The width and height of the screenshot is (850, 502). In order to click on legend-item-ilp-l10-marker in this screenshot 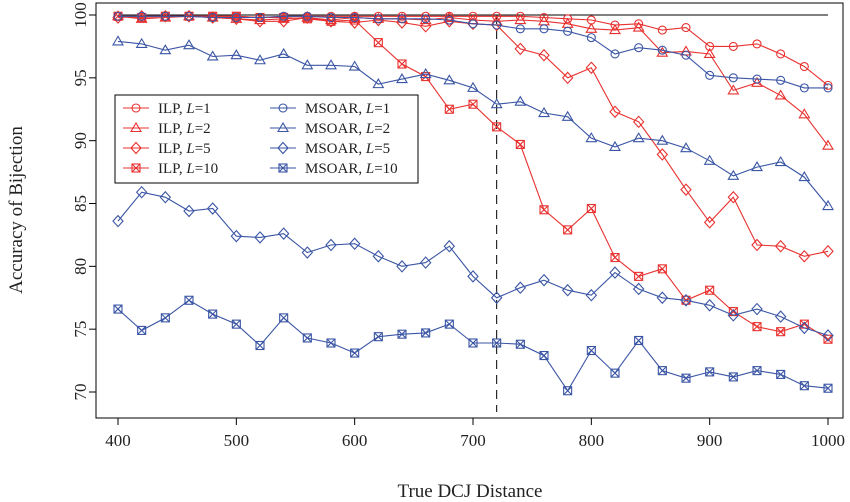, I will do `click(136, 168)`.